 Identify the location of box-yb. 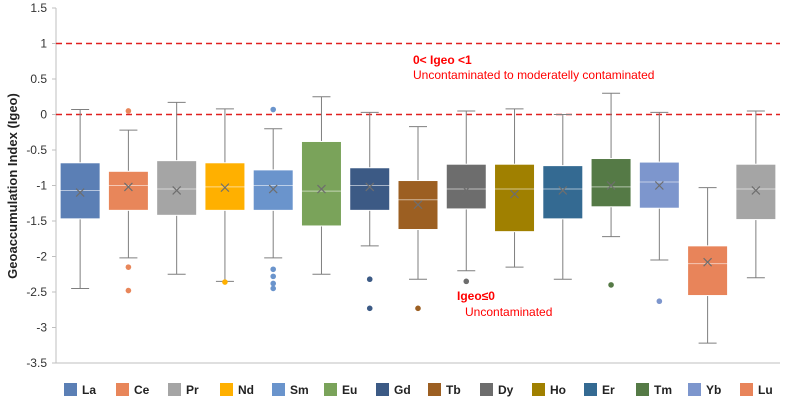
(659, 208).